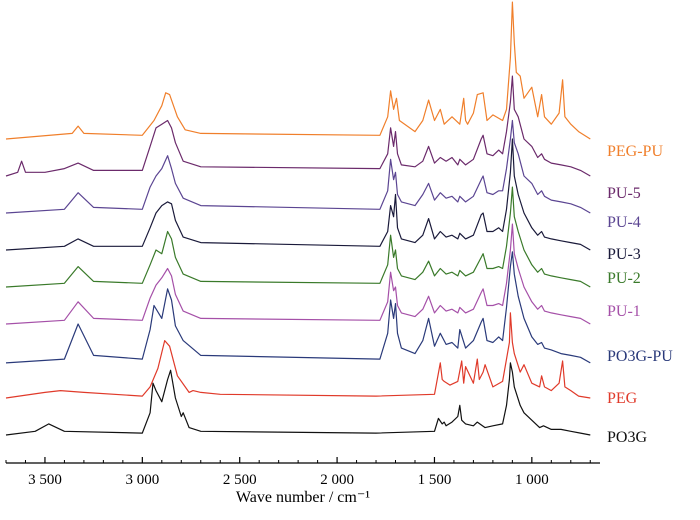  Describe the element at coordinates (635, 151) in the screenshot. I see `series-label-peg-pu: PEG-PU` at that location.